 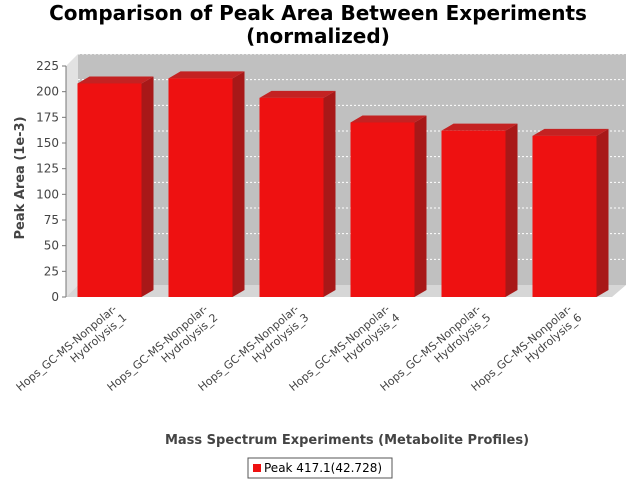 I want to click on y-tick-label: 0, so click(x=55, y=297).